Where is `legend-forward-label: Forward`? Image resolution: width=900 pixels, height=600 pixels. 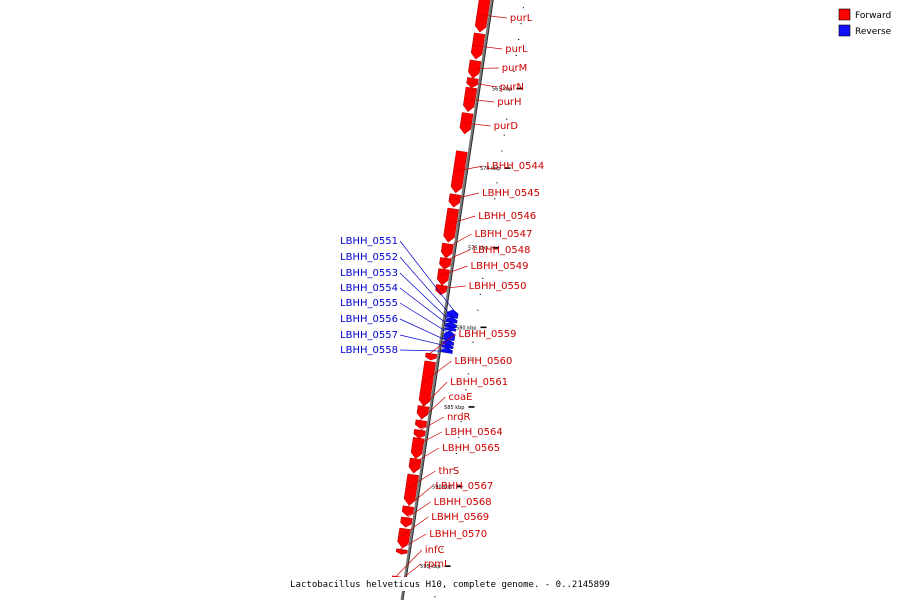 legend-forward-label: Forward is located at coordinates (873, 16).